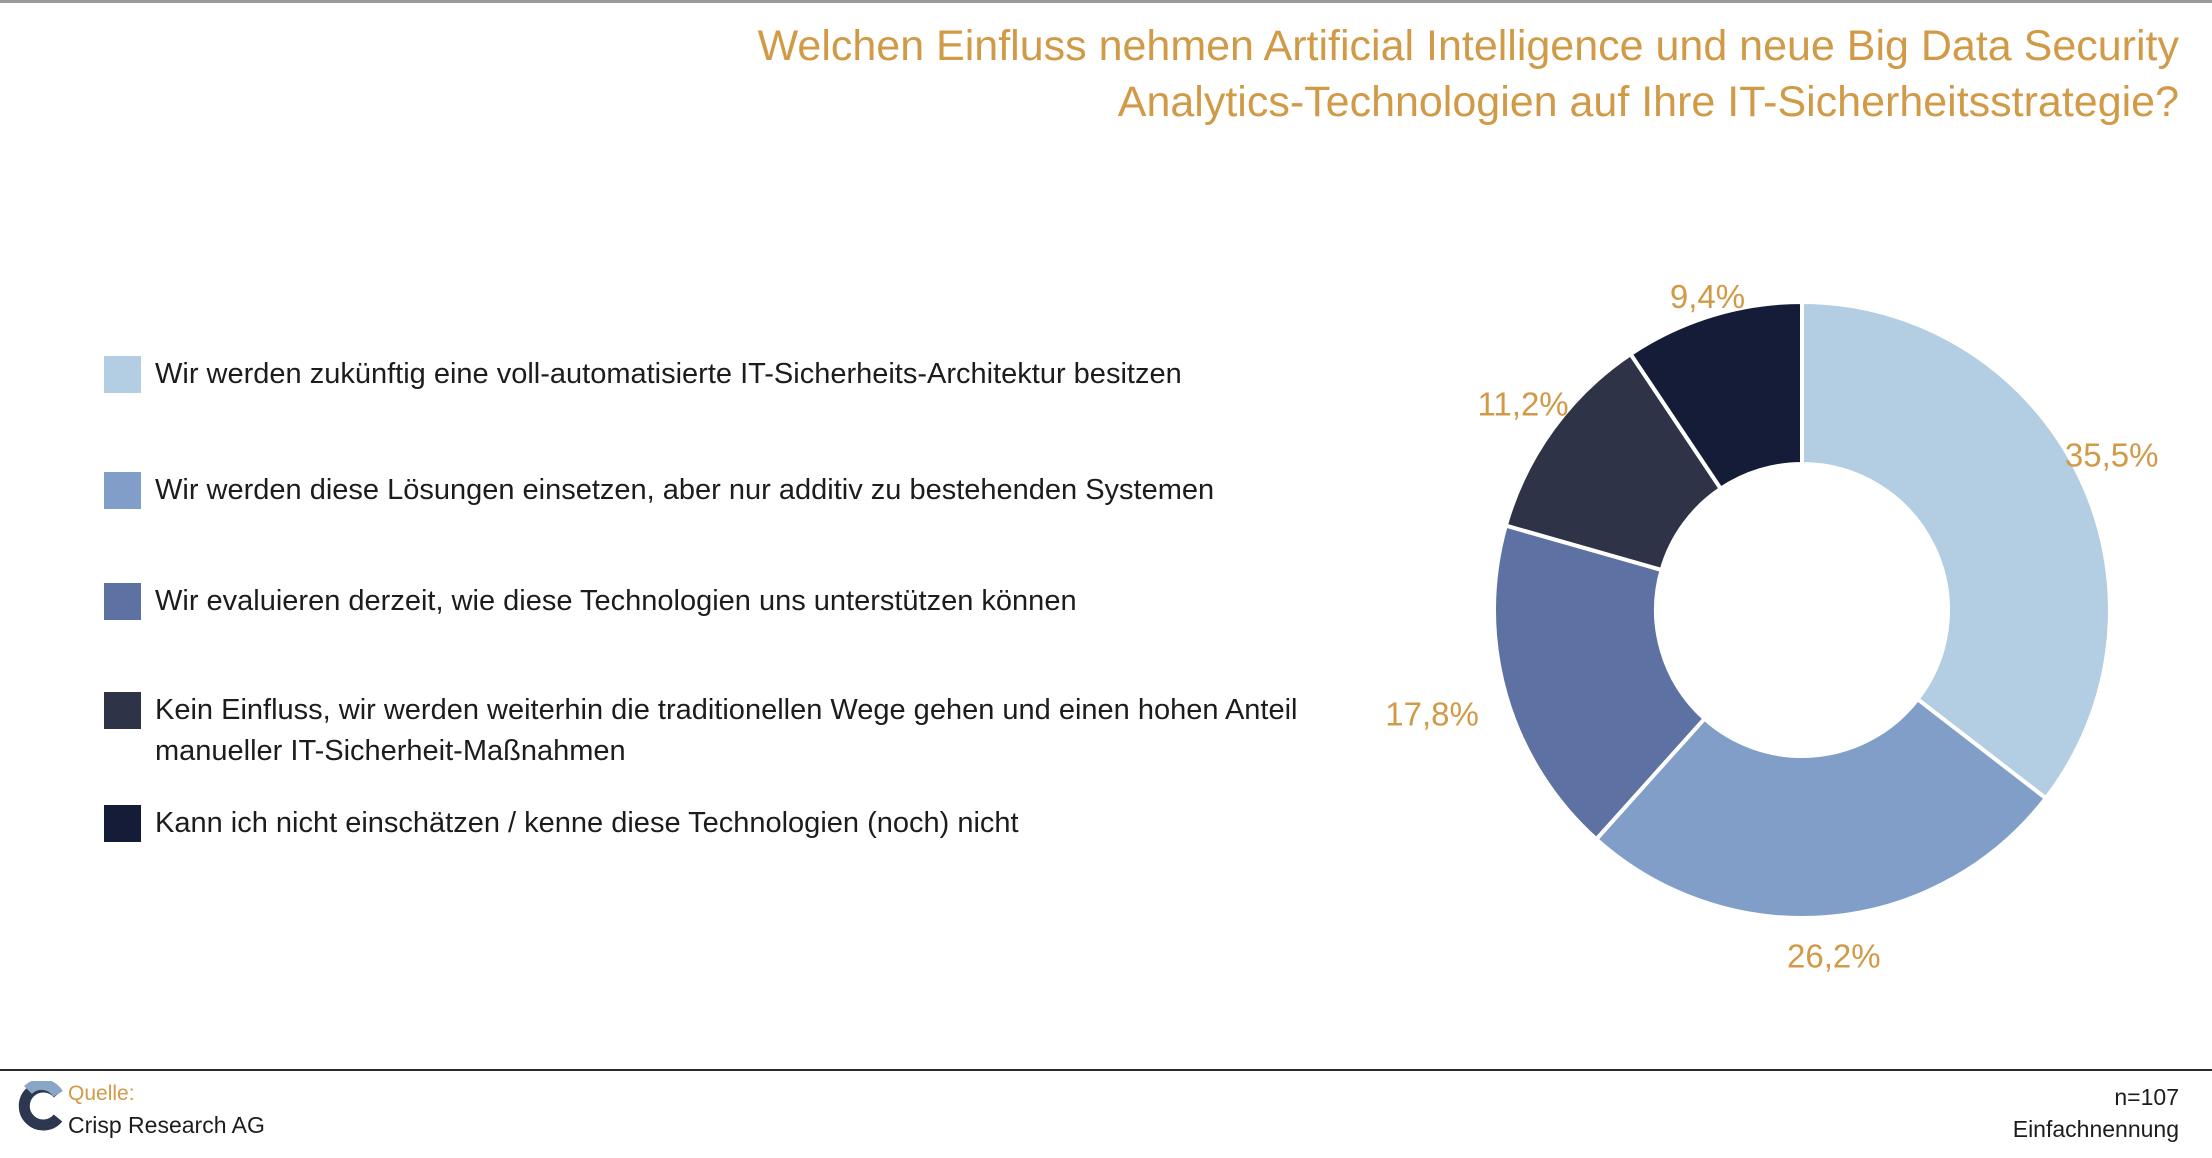 This screenshot has width=2212, height=1158. Describe the element at coordinates (1707, 296) in the screenshot. I see `data-label-5: 9,4%` at that location.